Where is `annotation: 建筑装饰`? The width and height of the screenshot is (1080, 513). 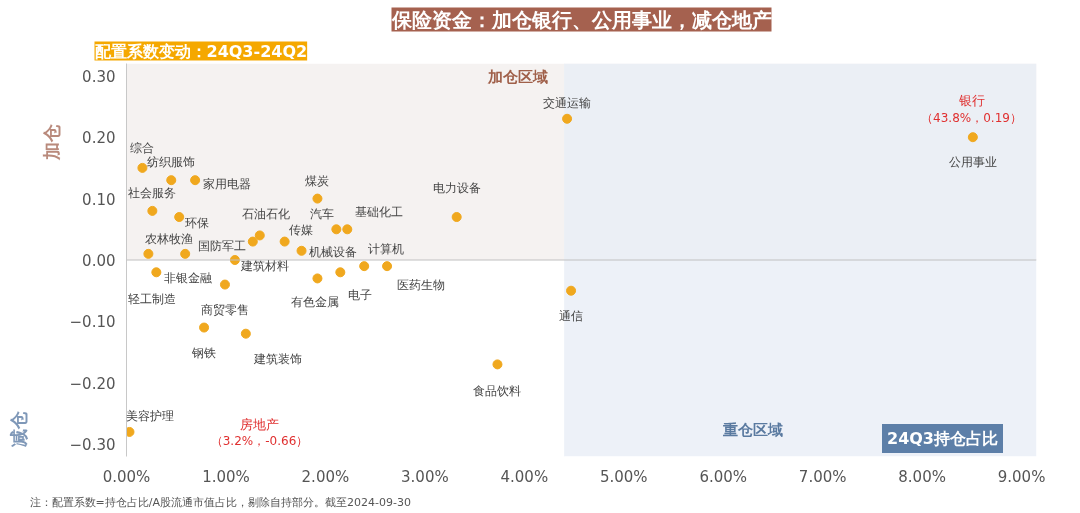
annotation: 建筑装饰 is located at coordinates (277, 358).